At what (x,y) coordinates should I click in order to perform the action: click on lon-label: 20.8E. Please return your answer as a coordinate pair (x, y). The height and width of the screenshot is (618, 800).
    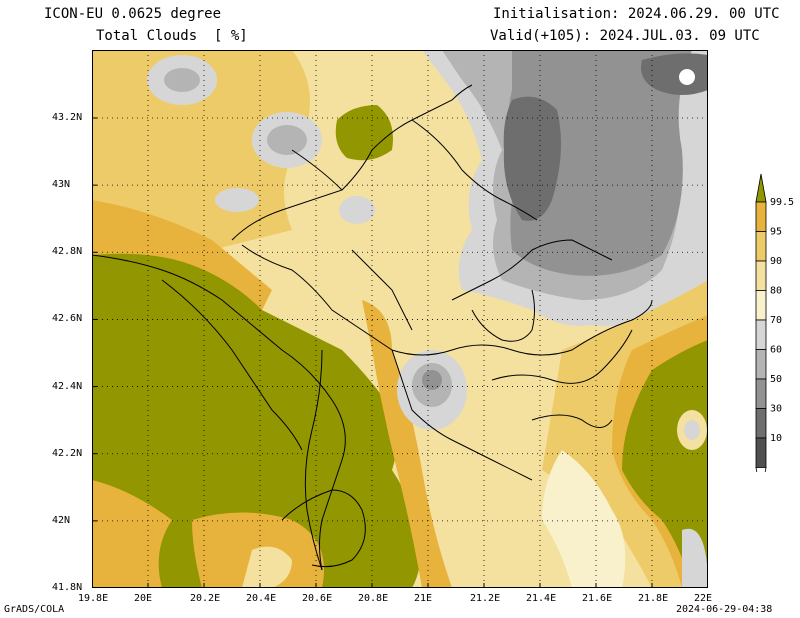
    Looking at the image, I should click on (373, 598).